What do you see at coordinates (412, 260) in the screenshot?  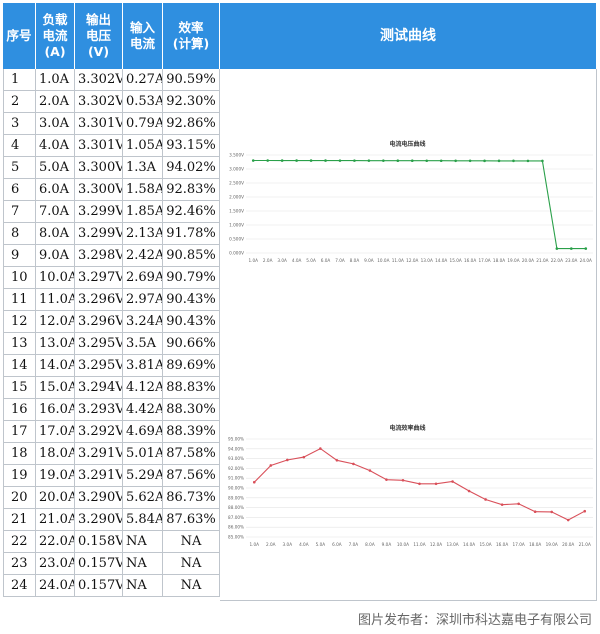 I see `x-tick-label: 12.0A` at bounding box center [412, 260].